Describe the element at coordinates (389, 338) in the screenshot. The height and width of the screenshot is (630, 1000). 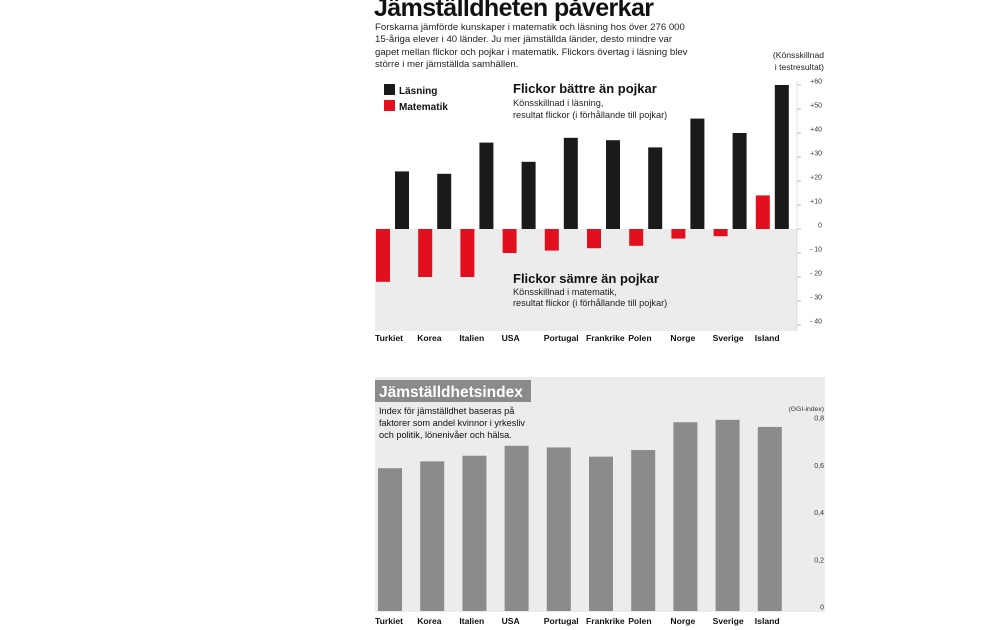
I see `gap-category-turkiet: Turkiet` at that location.